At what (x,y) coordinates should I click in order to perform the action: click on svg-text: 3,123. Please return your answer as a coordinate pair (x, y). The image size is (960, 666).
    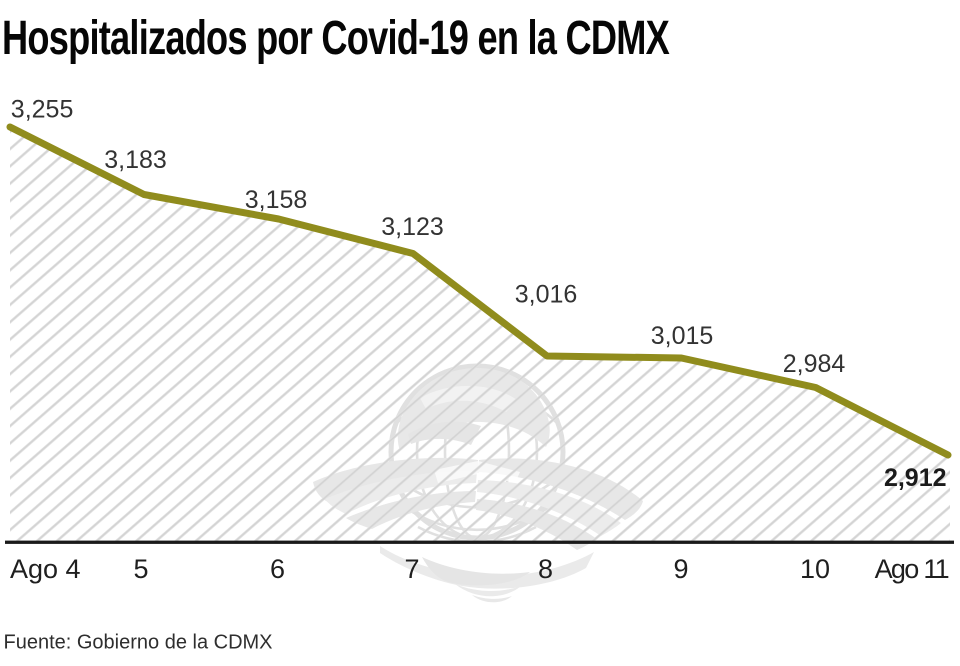
    Looking at the image, I should click on (412, 227).